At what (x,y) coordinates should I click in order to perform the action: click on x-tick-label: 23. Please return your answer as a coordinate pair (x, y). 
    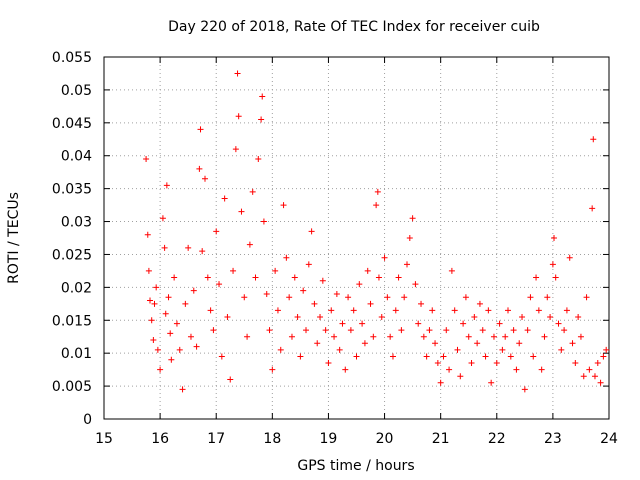
    Looking at the image, I should click on (553, 439).